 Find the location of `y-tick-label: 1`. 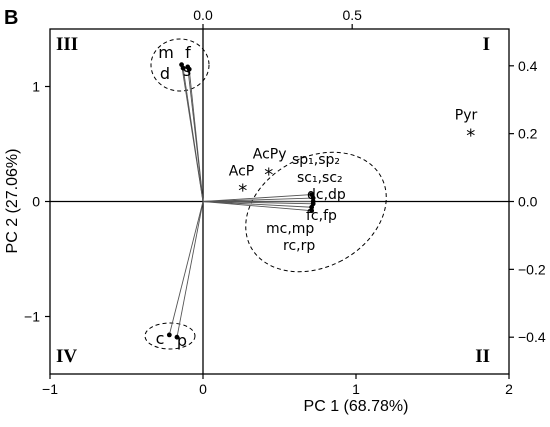

y-tick-label: 1 is located at coordinates (36, 87).